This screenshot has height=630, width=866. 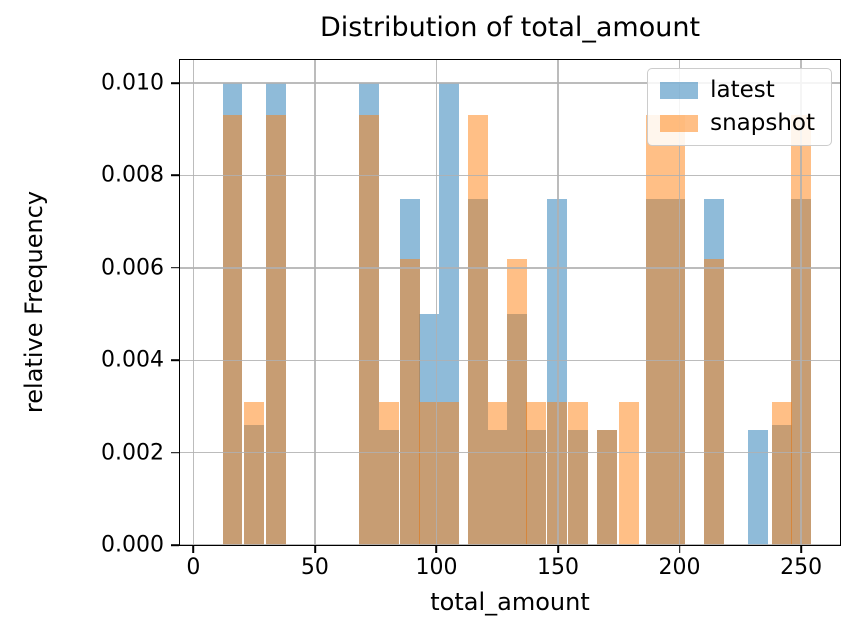 I want to click on y-tick-label: 0.006, so click(x=132, y=268).